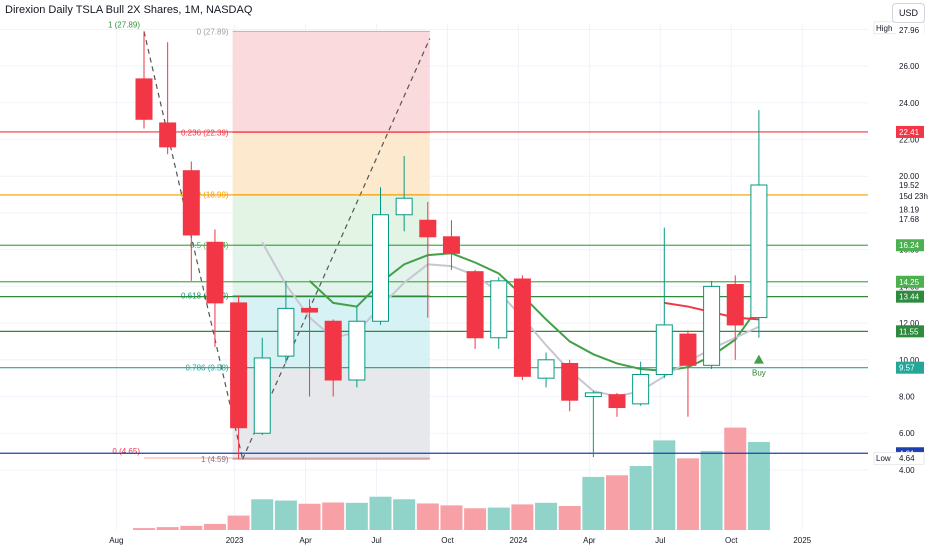 The image size is (932, 550). What do you see at coordinates (907, 470) in the screenshot?
I see `price-axis-tick-label: 4.00` at bounding box center [907, 470].